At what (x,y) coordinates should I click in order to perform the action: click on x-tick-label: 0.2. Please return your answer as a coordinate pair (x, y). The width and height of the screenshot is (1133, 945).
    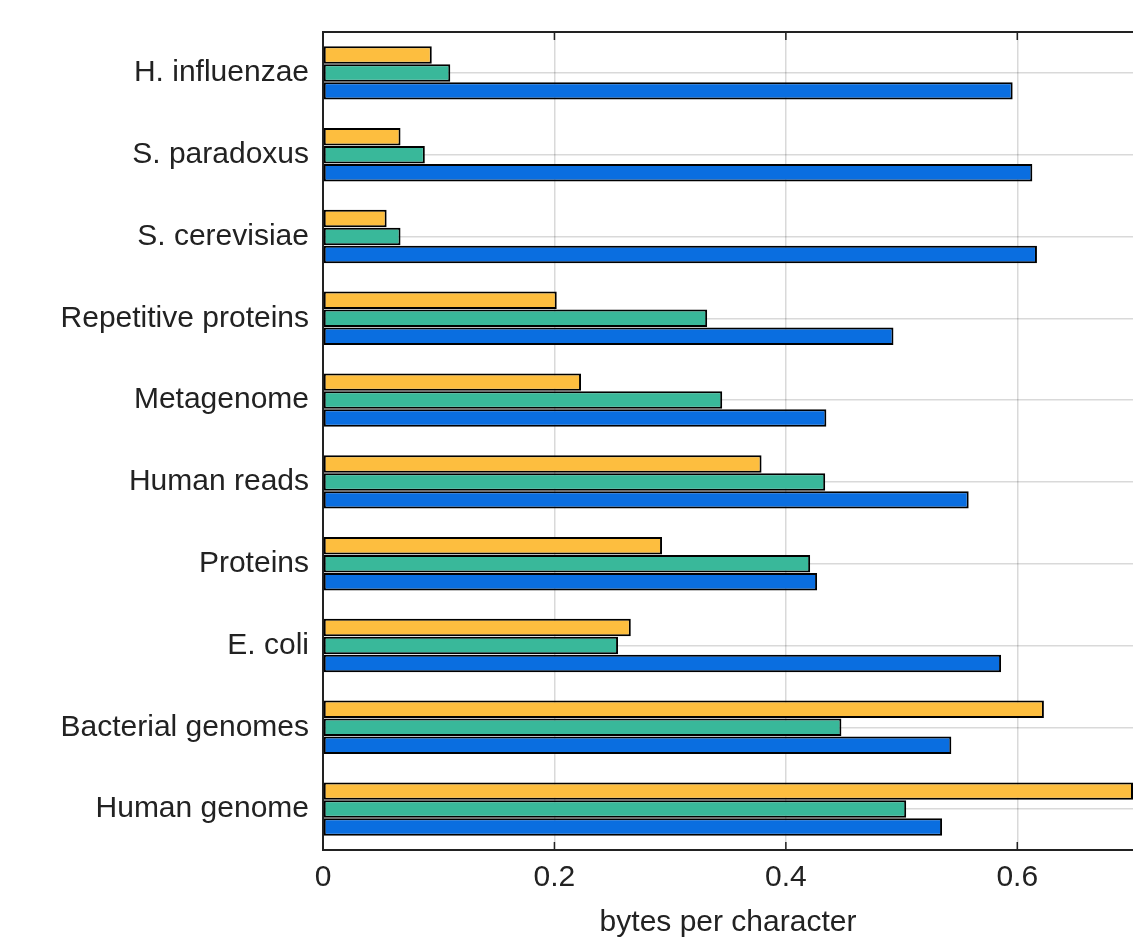
    Looking at the image, I should click on (554, 876).